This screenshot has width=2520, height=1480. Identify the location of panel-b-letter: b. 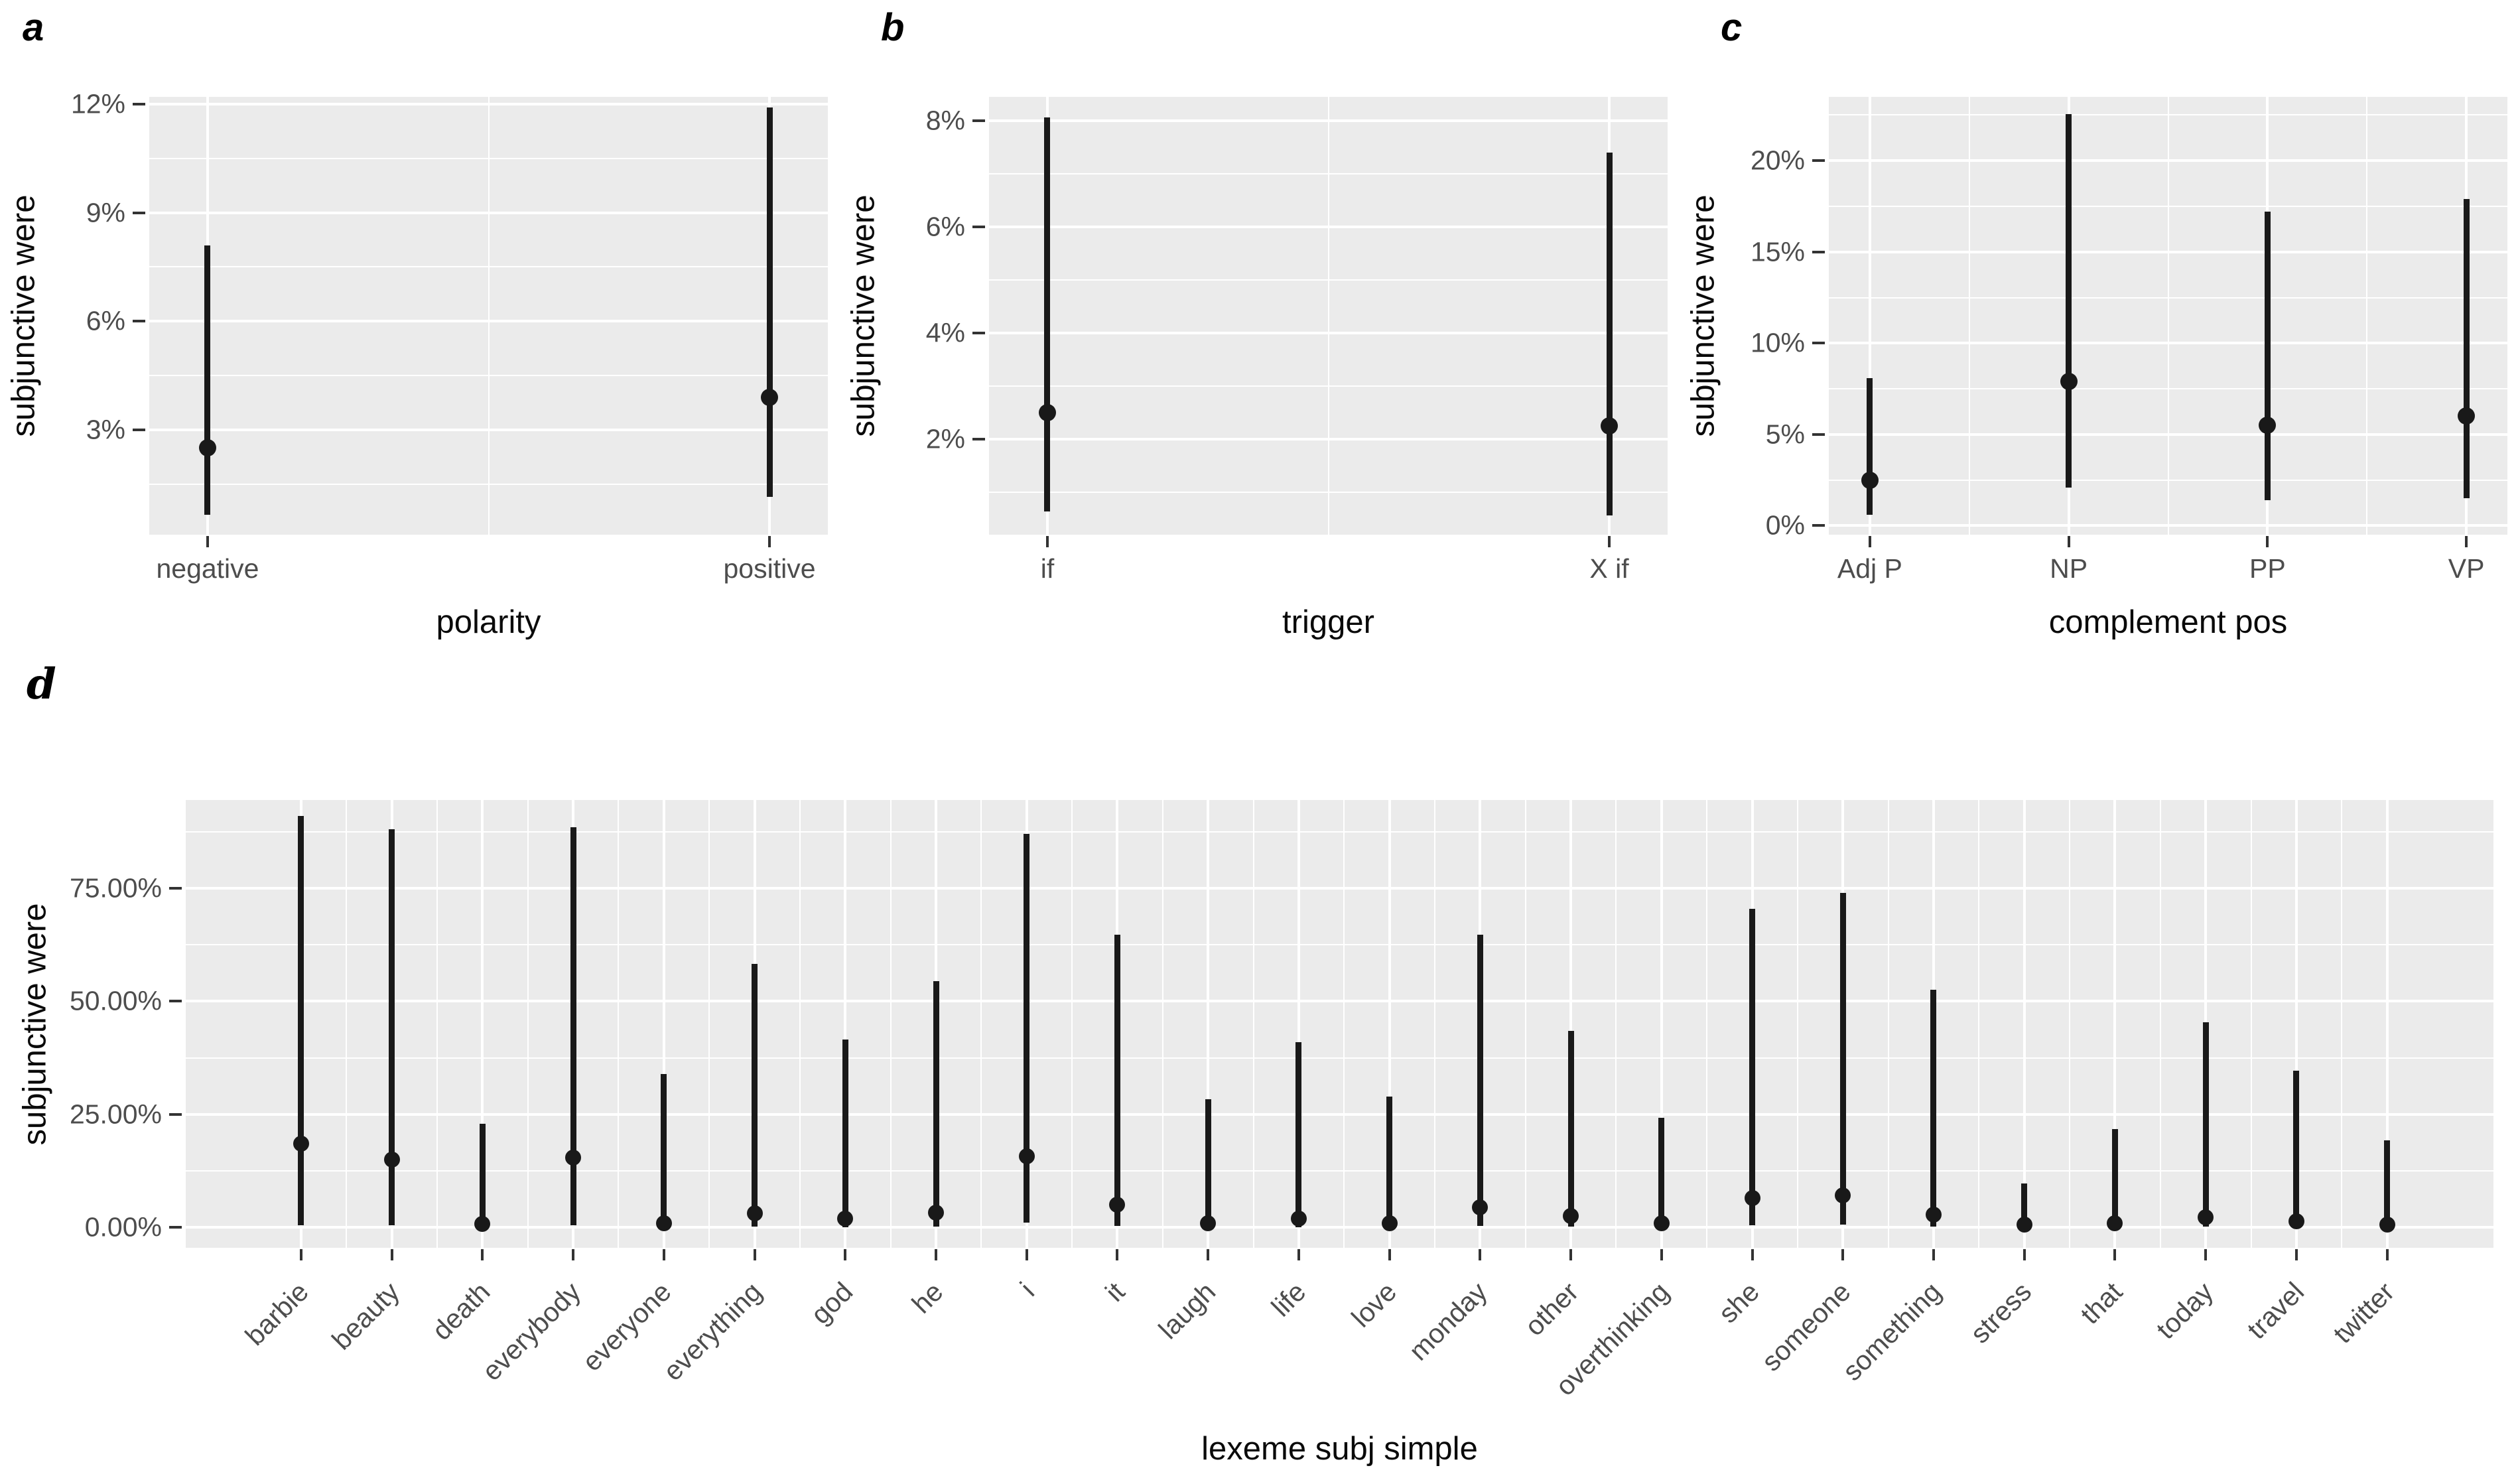
(893, 28).